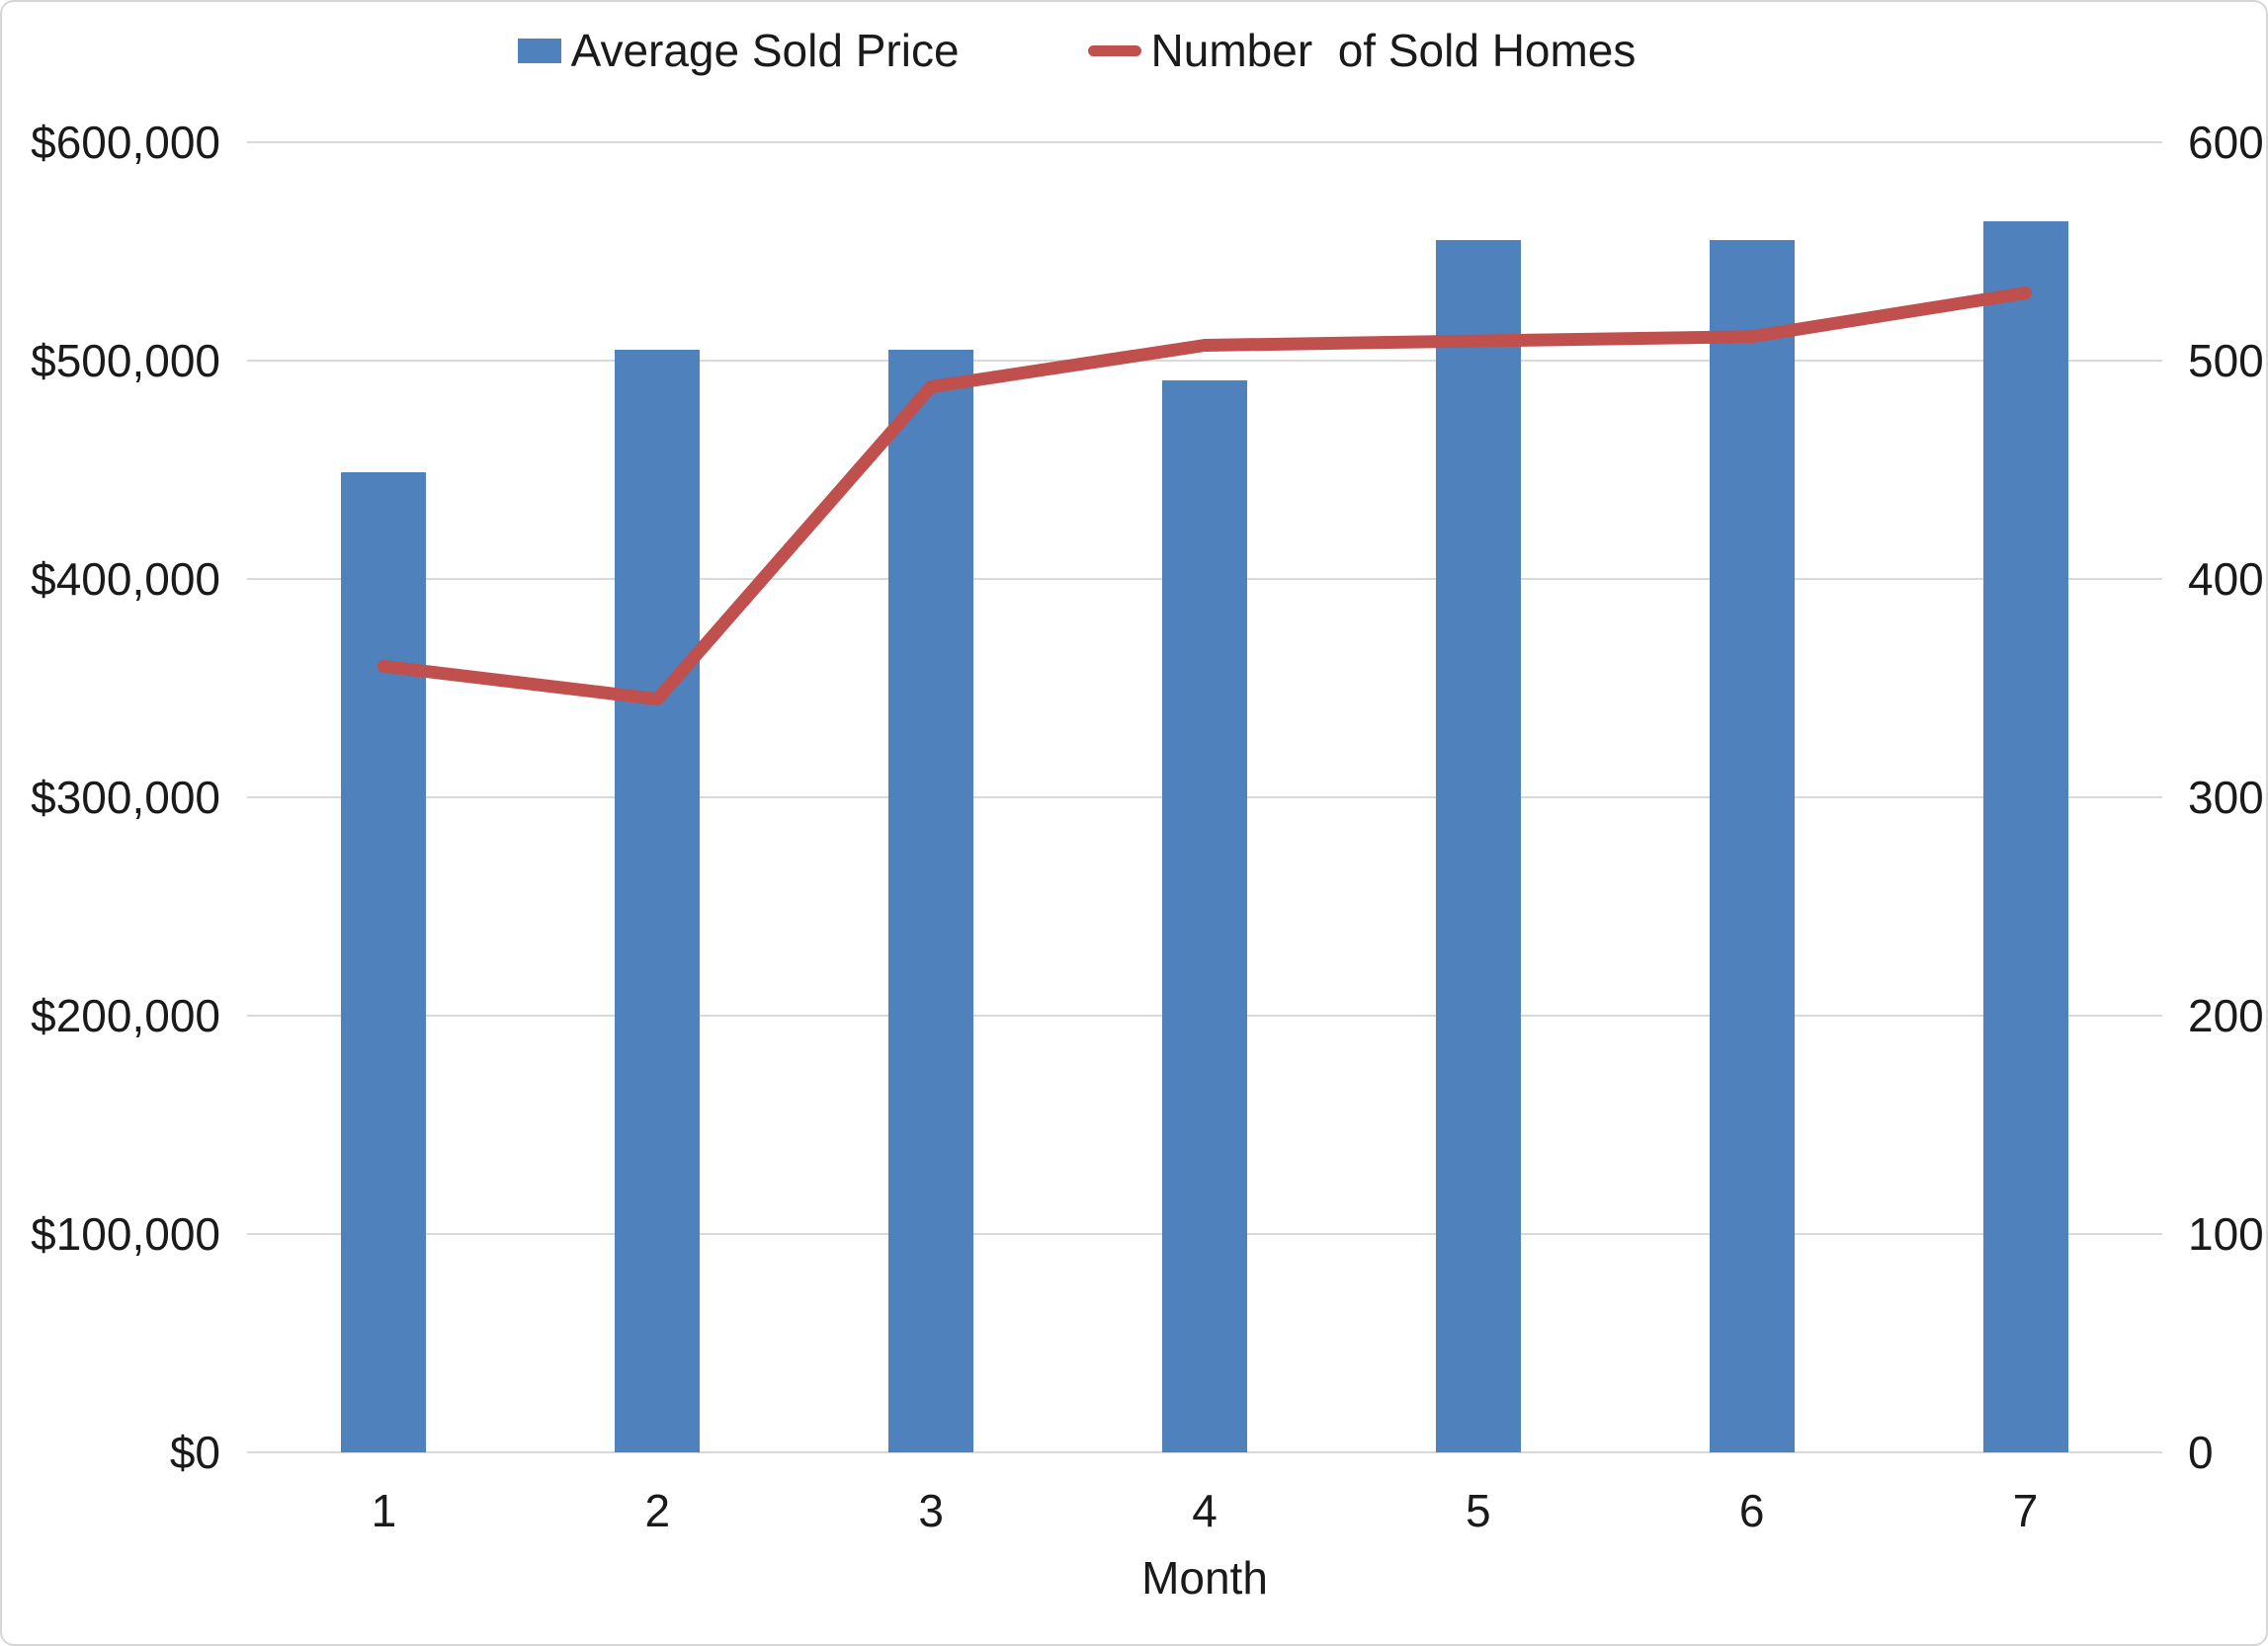 Image resolution: width=2268 pixels, height=1646 pixels. Describe the element at coordinates (1204, 1578) in the screenshot. I see `x-axis-title: Month` at that location.